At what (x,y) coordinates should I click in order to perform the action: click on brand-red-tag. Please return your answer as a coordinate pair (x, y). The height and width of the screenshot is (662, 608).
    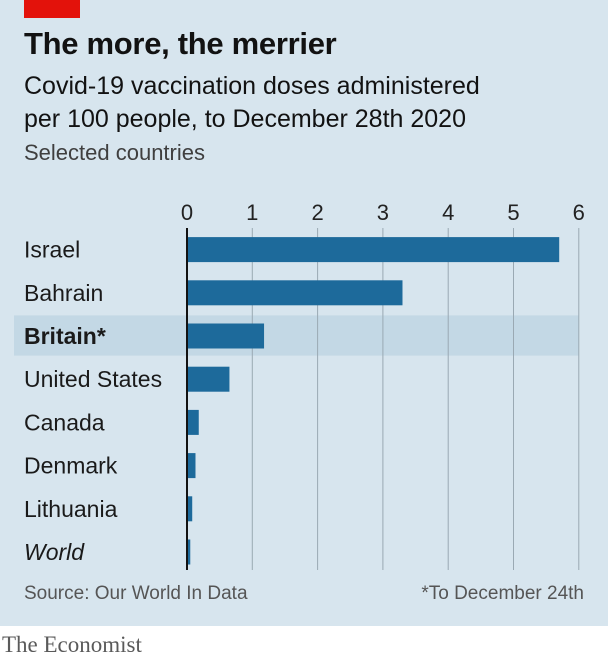
    Looking at the image, I should click on (52, 9).